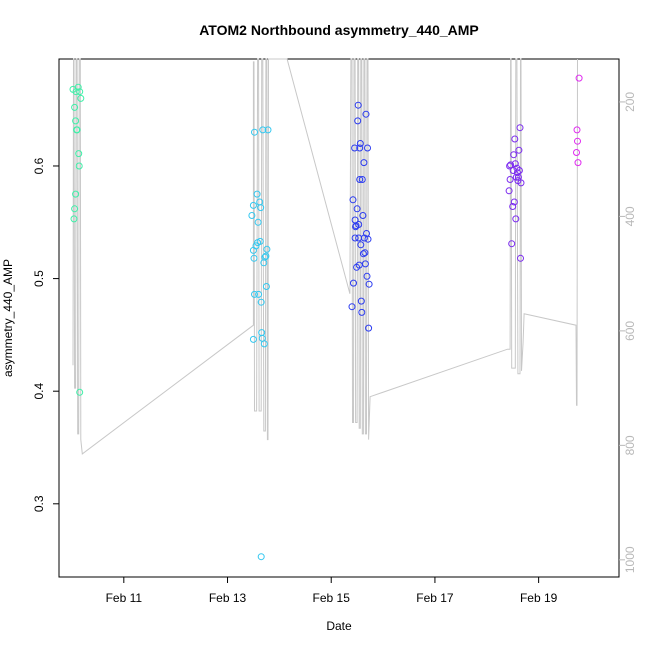 The image size is (650, 650). Describe the element at coordinates (339, 30) in the screenshot. I see `chart-title: ATOM2 Northbound asymmetry_440_AMP` at that location.